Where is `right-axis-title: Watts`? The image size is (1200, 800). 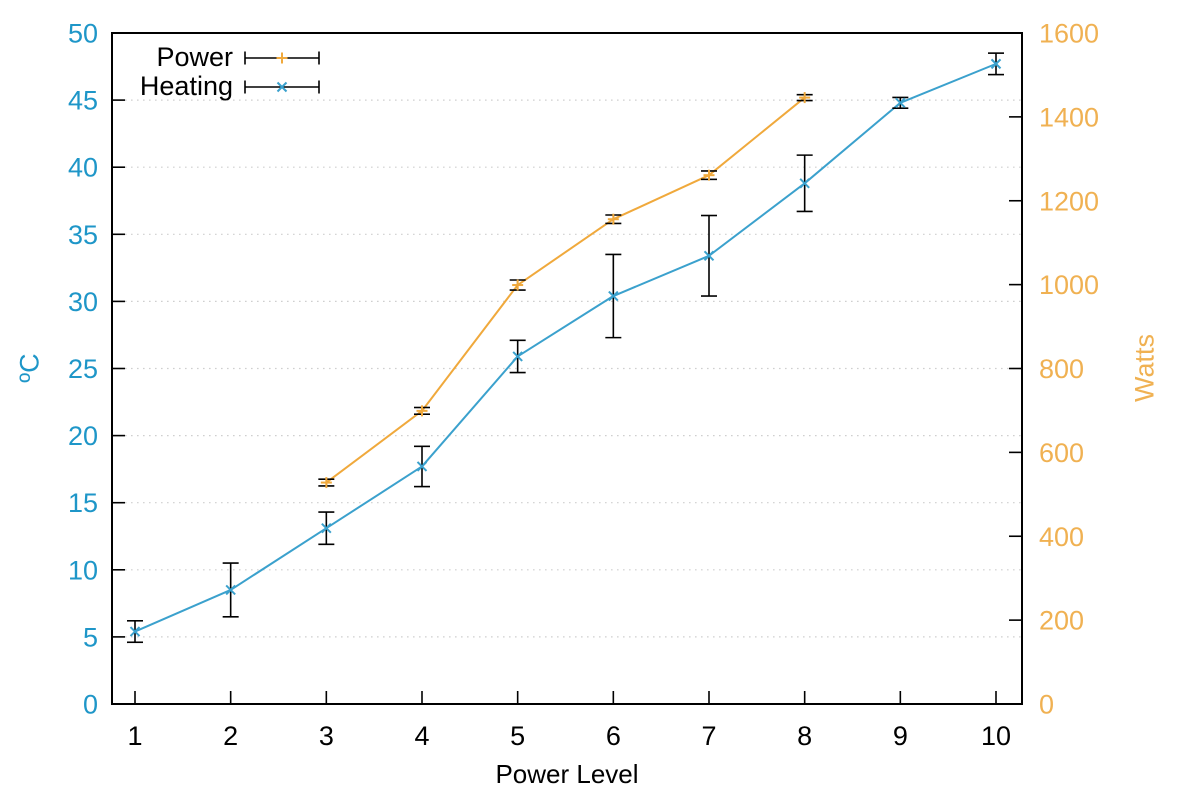 right-axis-title: Watts is located at coordinates (1144, 368).